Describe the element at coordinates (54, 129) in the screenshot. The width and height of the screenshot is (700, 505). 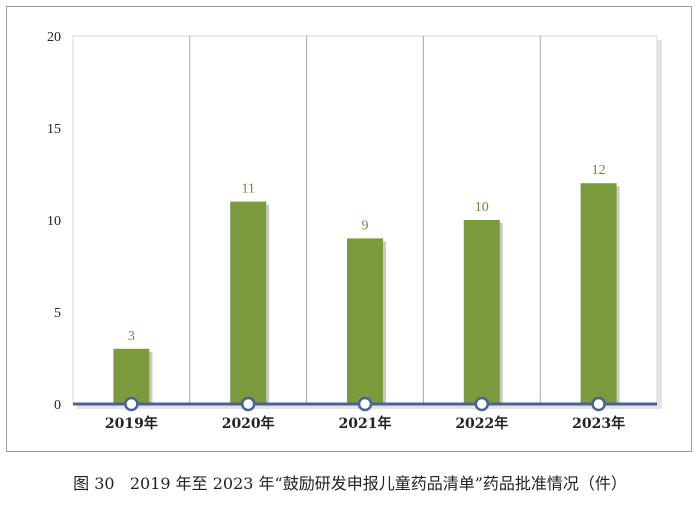
I see `y-tick-label: 15` at that location.